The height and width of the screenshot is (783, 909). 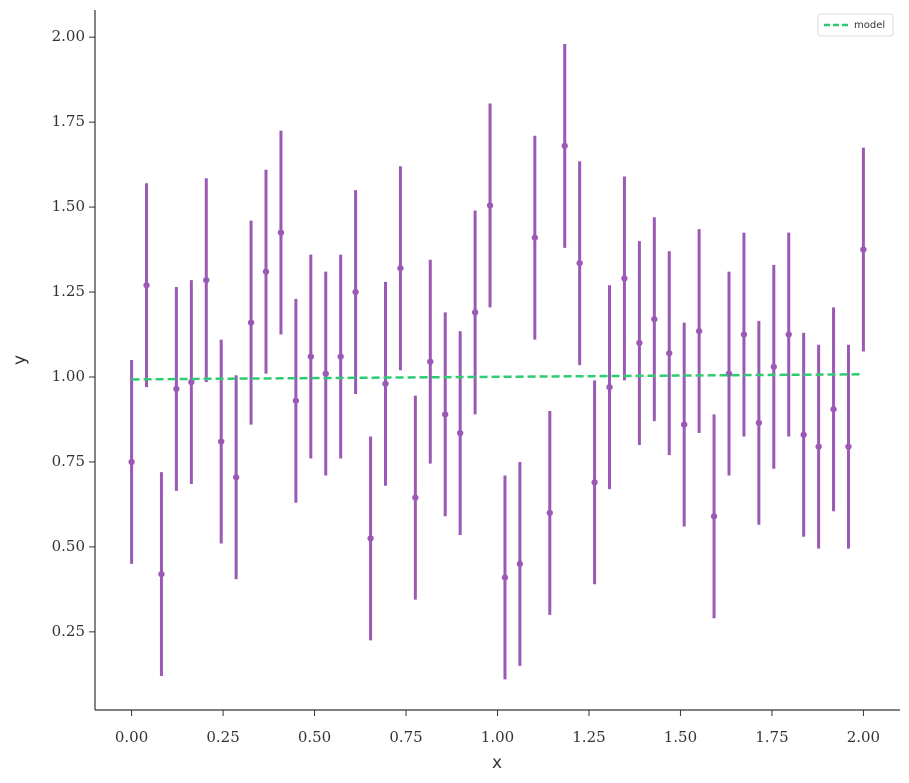 I want to click on y-tick-label: 1.25, so click(x=68, y=291).